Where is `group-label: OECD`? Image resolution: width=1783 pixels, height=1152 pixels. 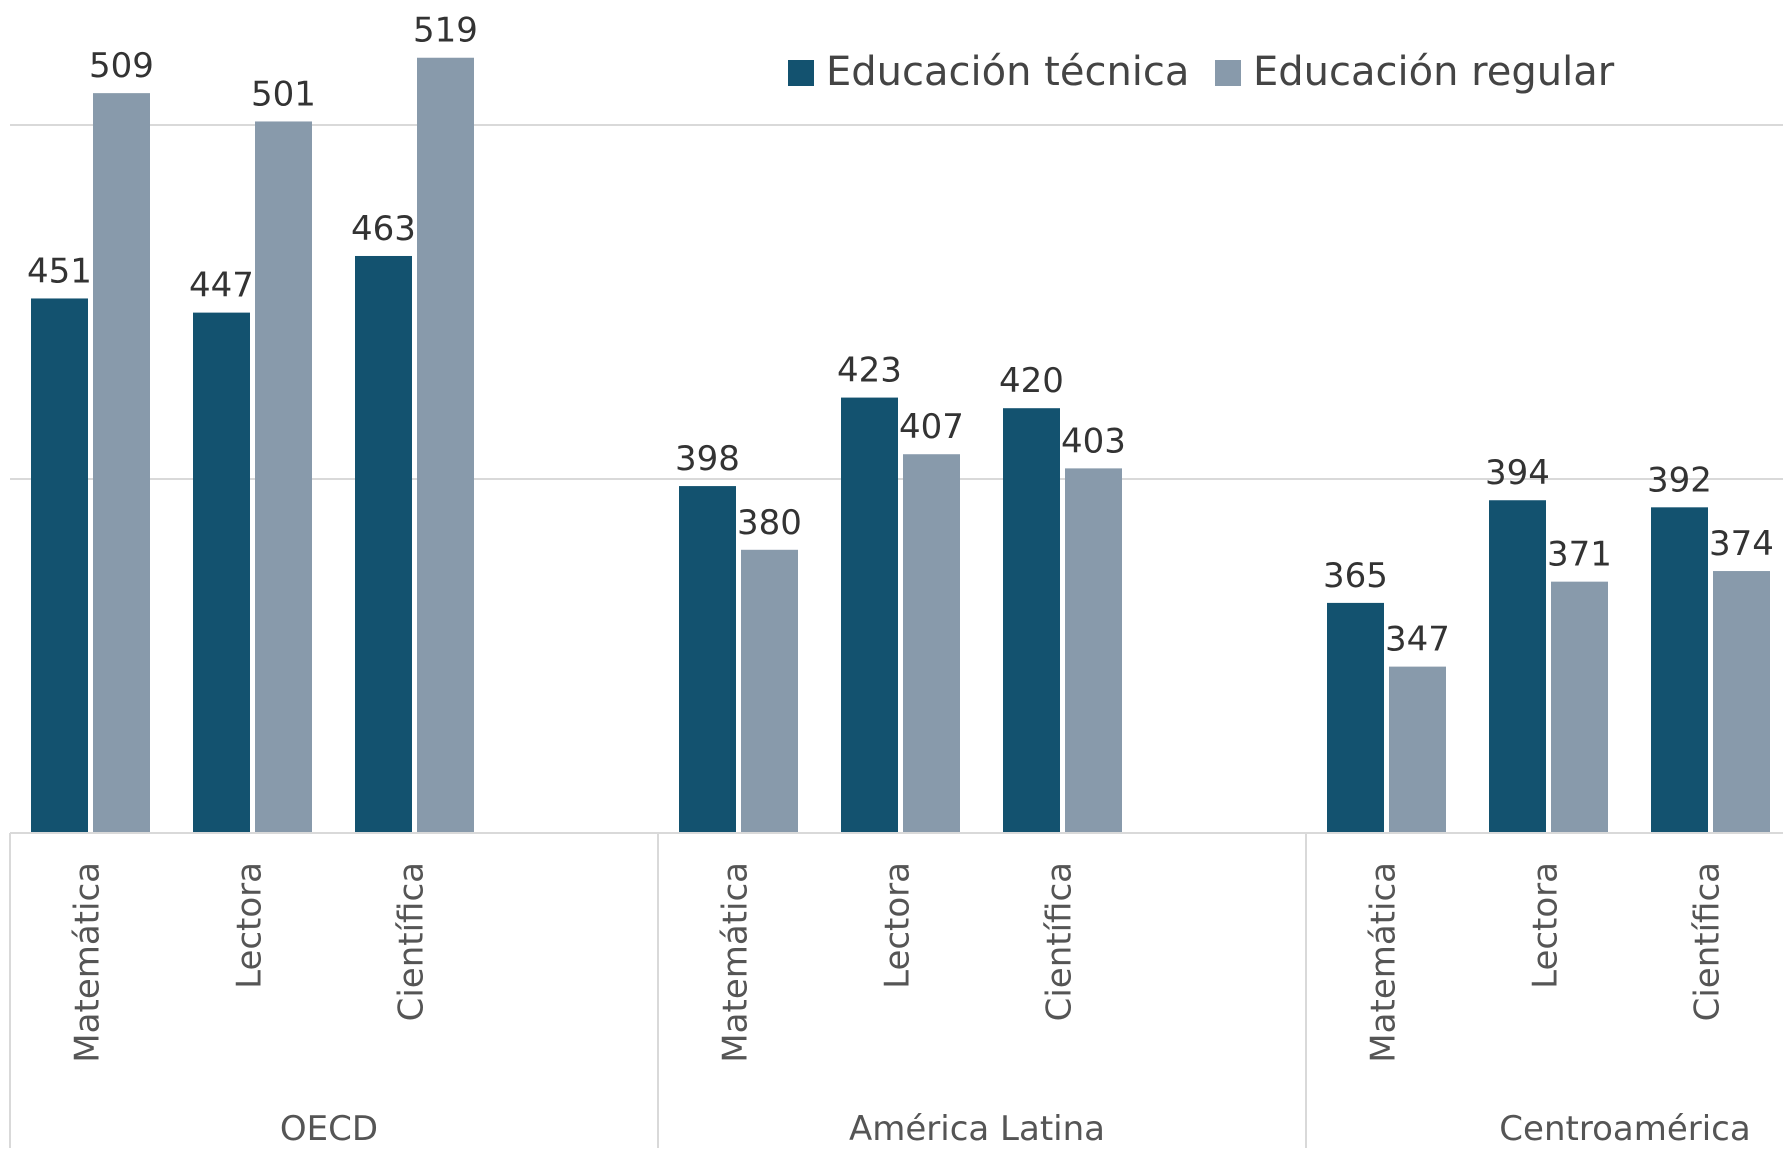 group-label: OECD is located at coordinates (329, 1128).